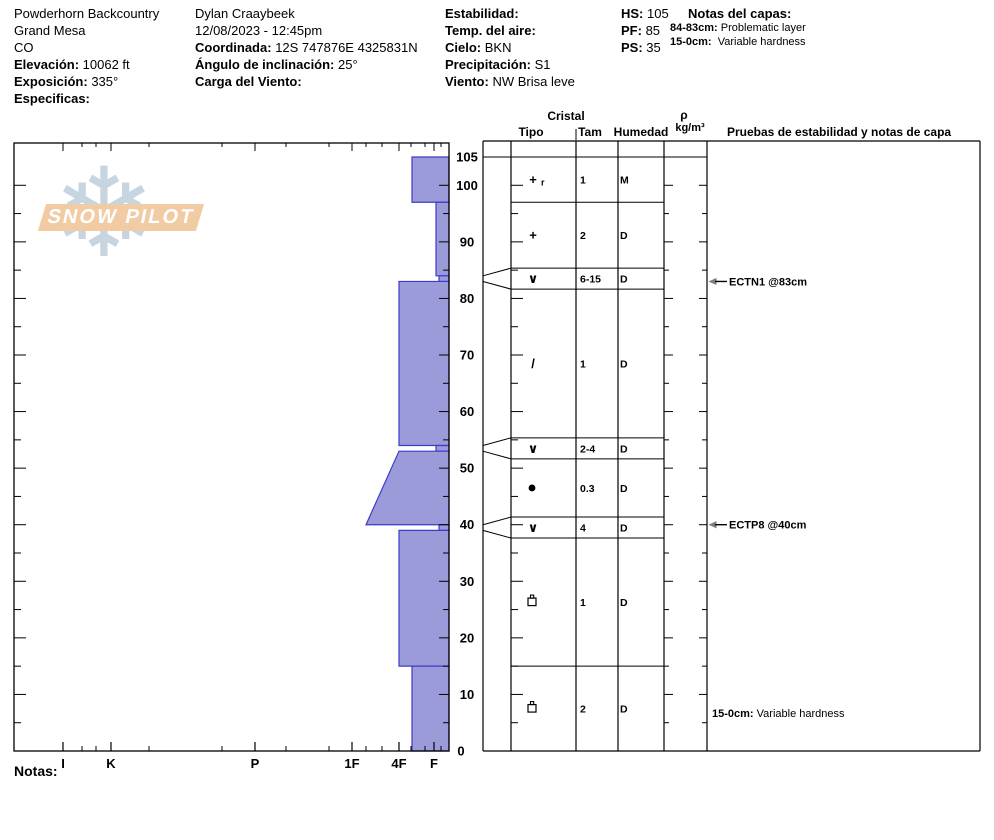 This screenshot has width=994, height=840. I want to click on slope-angle-row: Ángulo de inclinación: 25°, so click(306, 64).